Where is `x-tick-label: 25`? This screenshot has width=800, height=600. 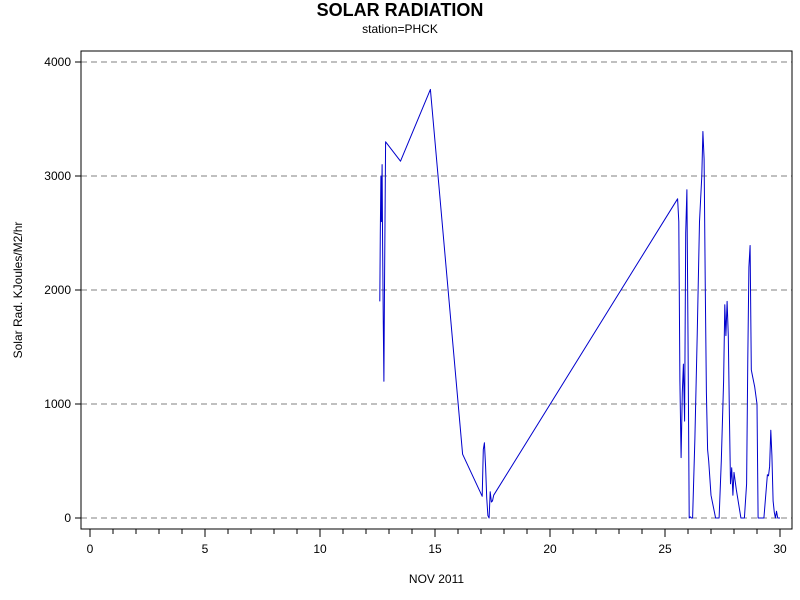
x-tick-label: 25 is located at coordinates (665, 549).